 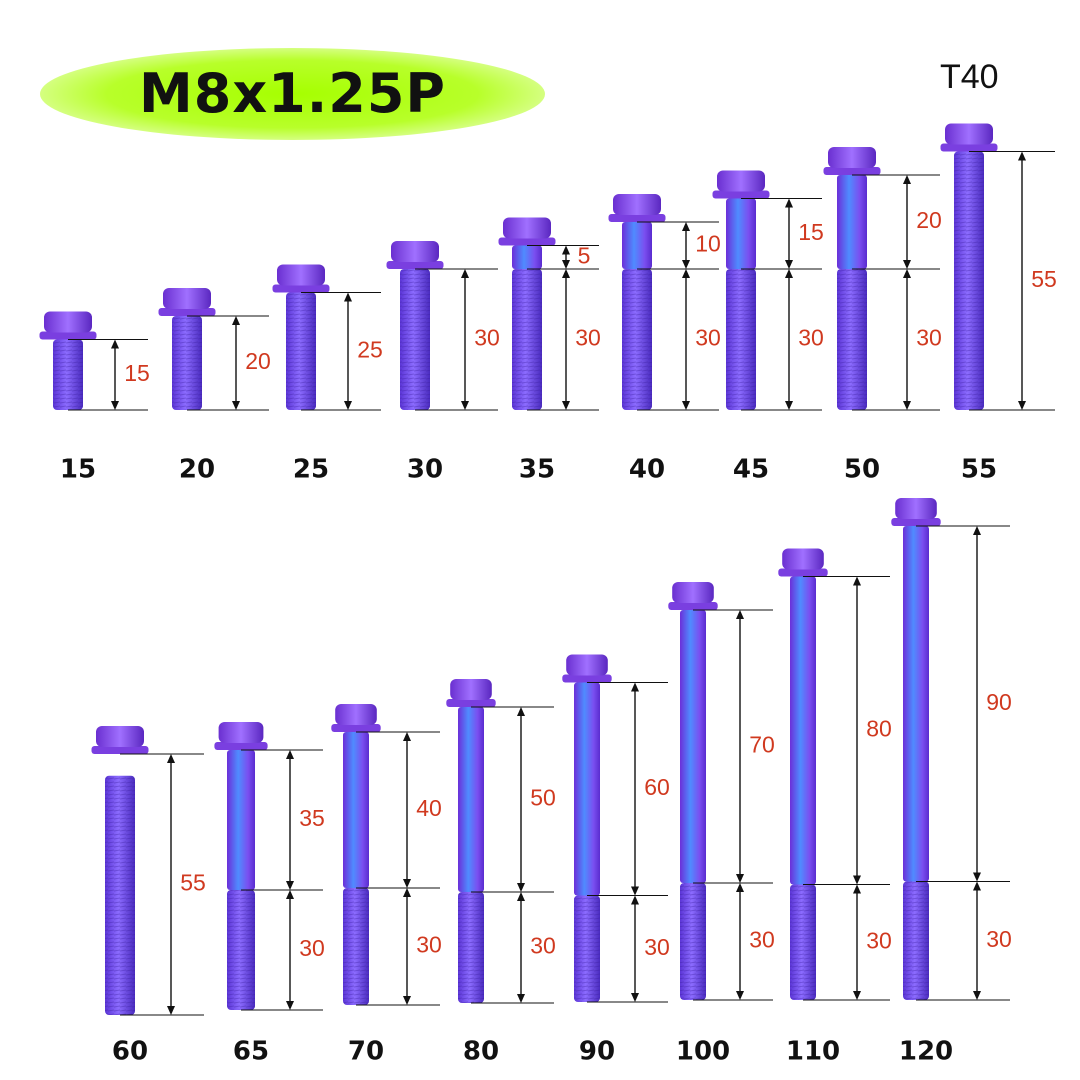 What do you see at coordinates (703, 1052) in the screenshot?
I see `bolt-length-label: 100` at bounding box center [703, 1052].